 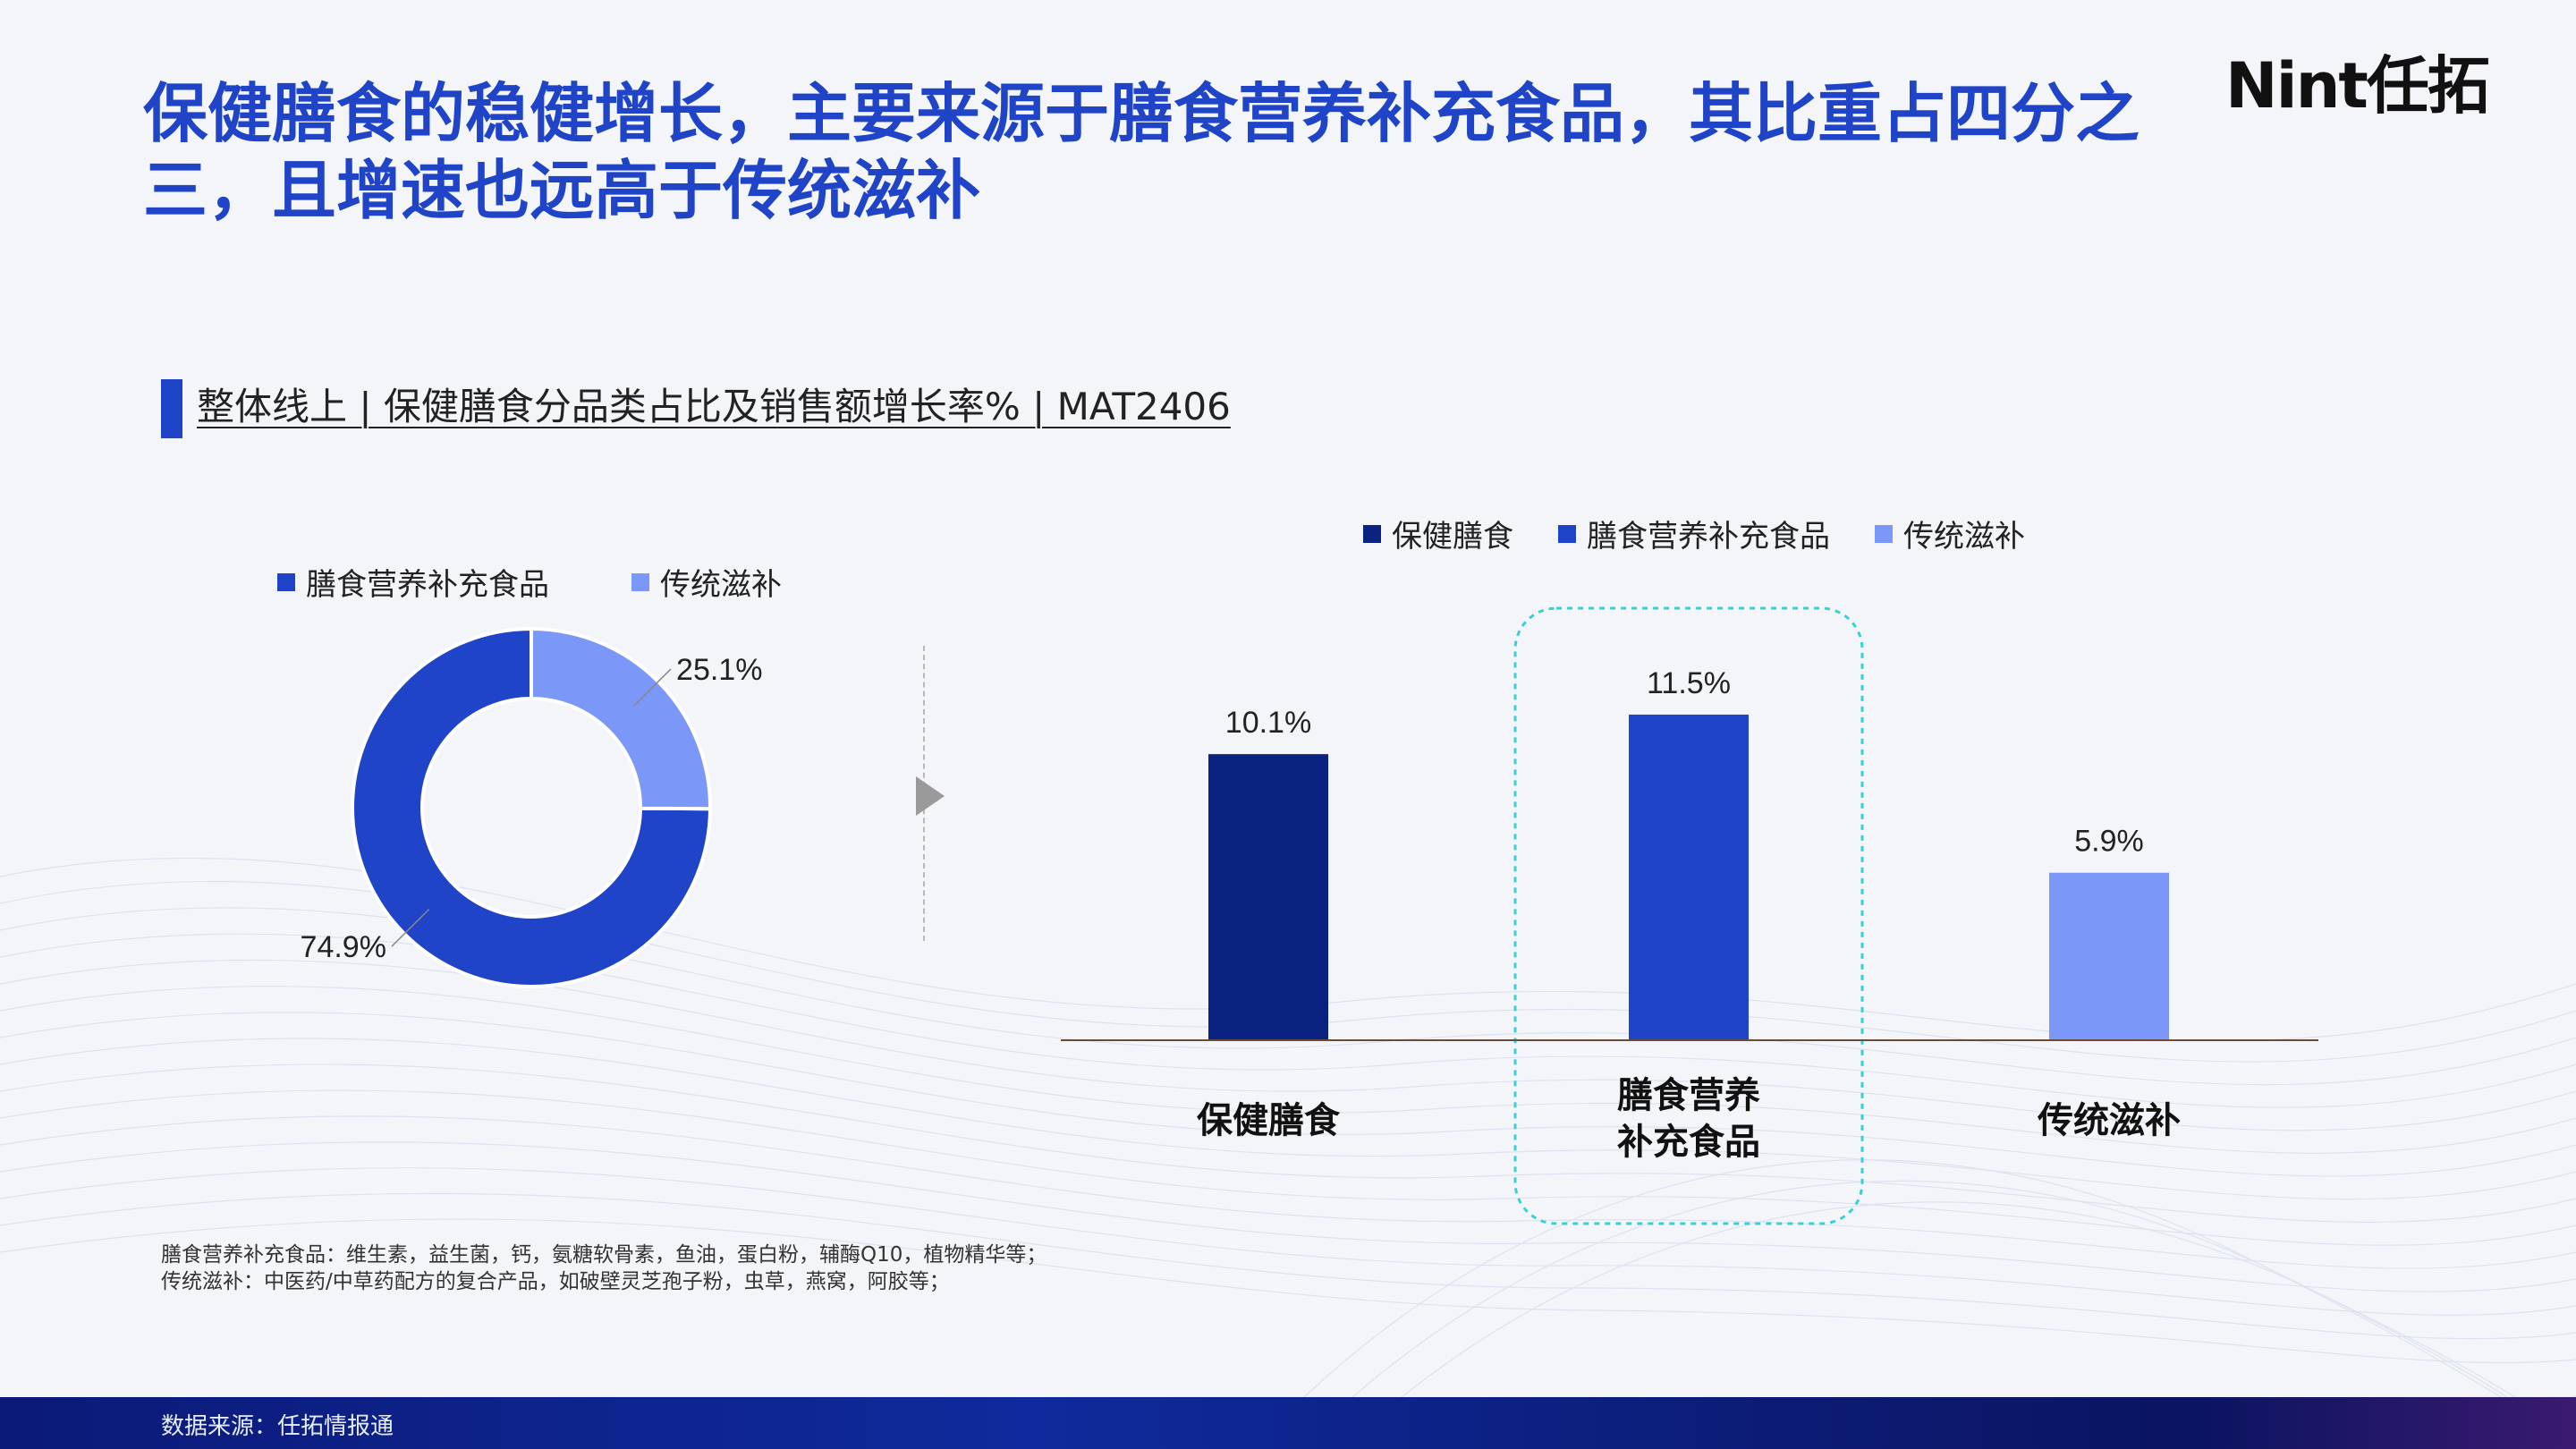 I want to click on bar-legend: 保健膳食 膳食营养补充食品 传统滋补, so click(x=1716, y=533).